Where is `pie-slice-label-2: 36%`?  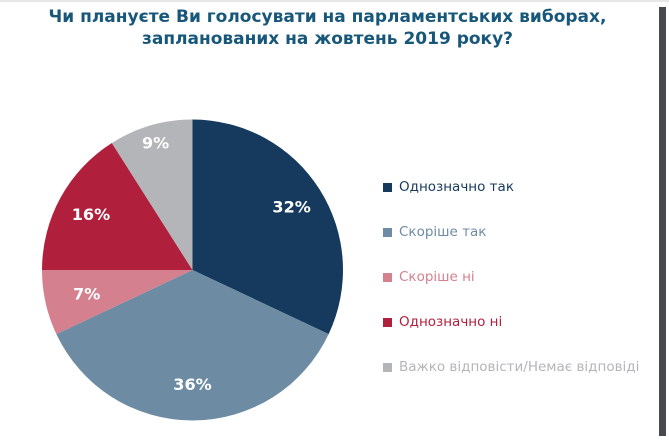 pie-slice-label-2: 36% is located at coordinates (192, 384).